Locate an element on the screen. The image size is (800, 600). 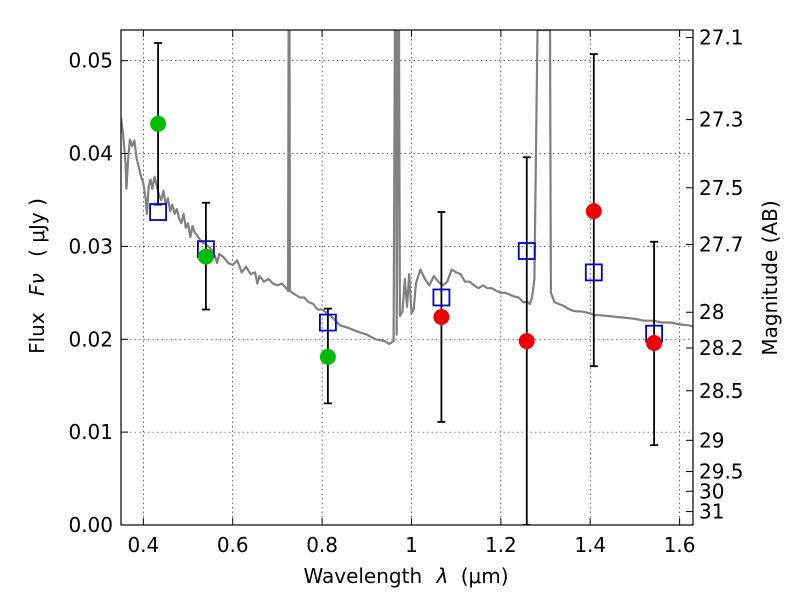
y-axis-label: Flux Fν ( μJy ) is located at coordinates (37, 276).